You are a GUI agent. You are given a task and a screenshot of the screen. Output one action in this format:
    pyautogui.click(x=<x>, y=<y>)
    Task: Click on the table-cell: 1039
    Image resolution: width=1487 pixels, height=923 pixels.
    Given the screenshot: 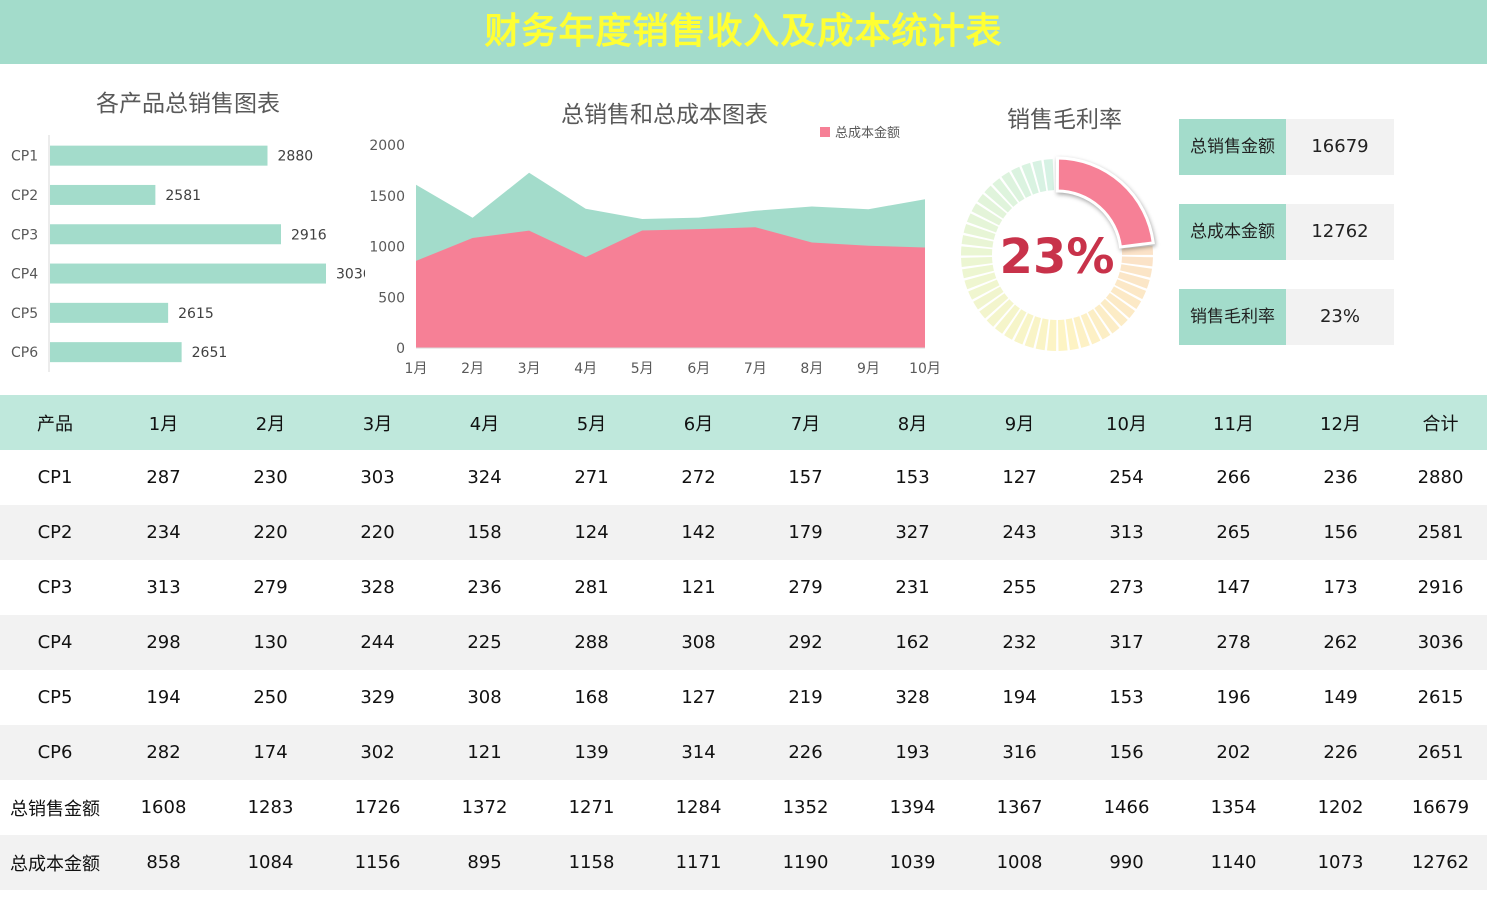 What is the action you would take?
    pyautogui.click(x=912, y=862)
    